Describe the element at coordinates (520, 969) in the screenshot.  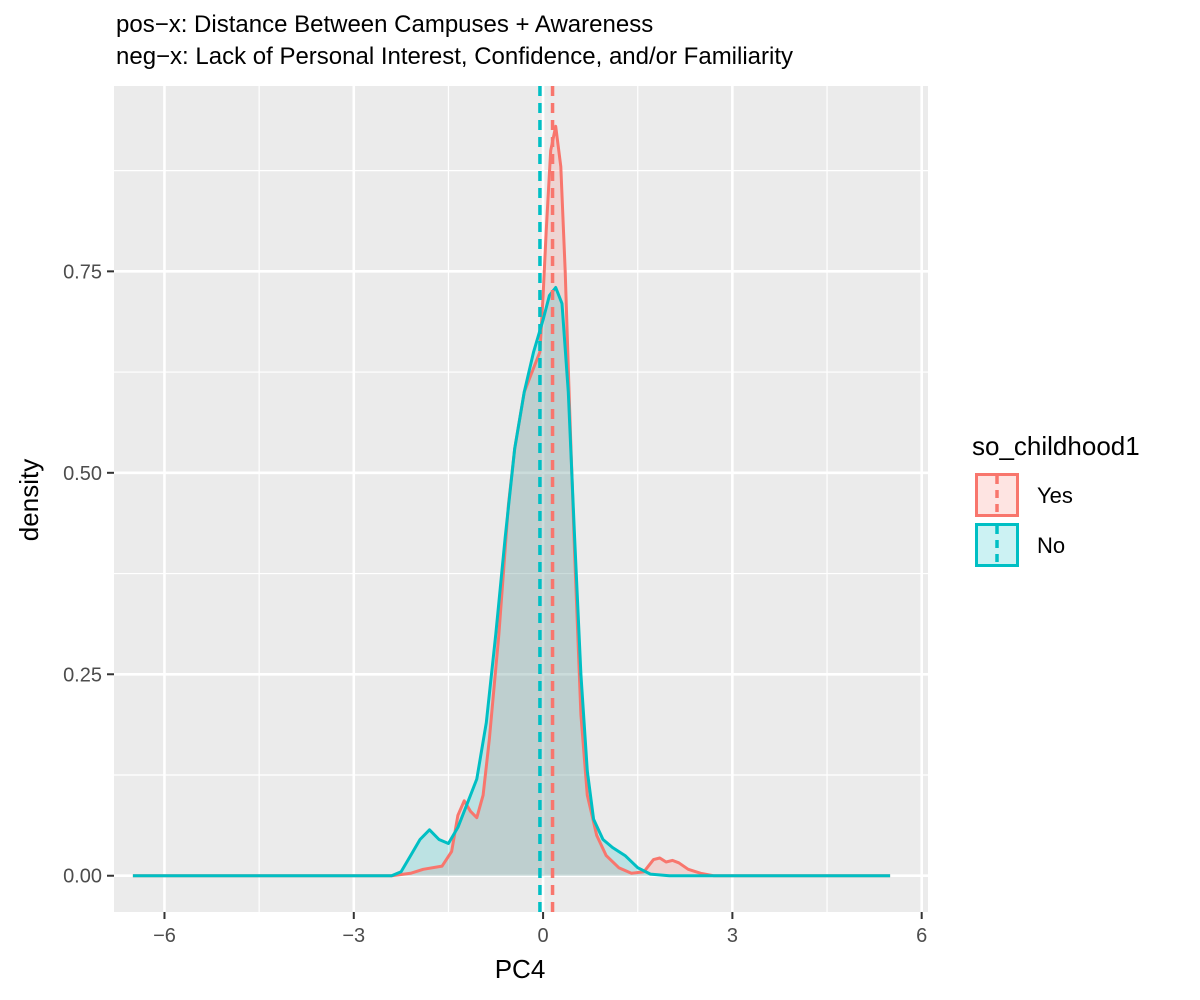
I see `x-axis-title: PC4` at that location.